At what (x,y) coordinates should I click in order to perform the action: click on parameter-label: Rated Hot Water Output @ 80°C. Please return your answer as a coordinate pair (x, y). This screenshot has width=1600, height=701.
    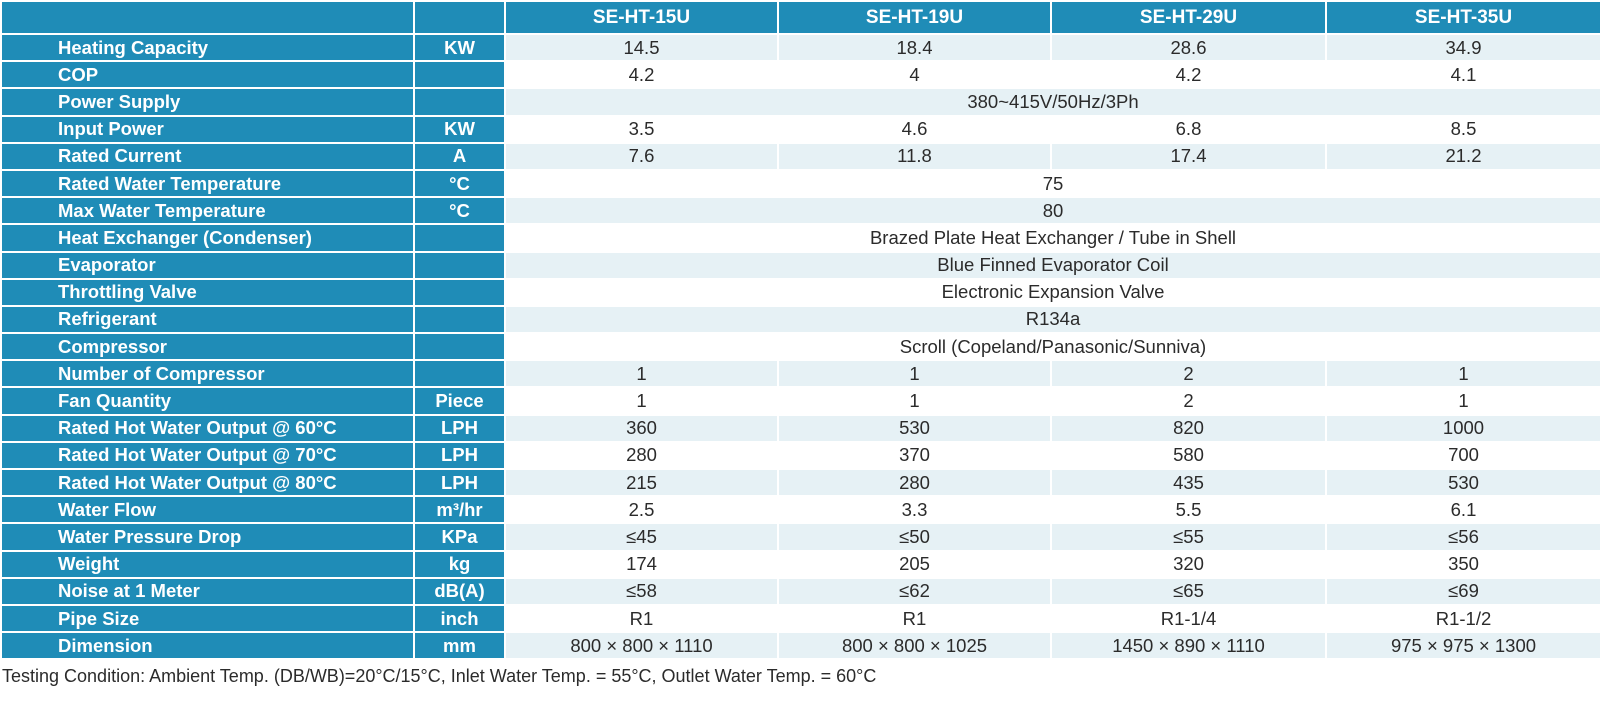
    Looking at the image, I should click on (207, 482).